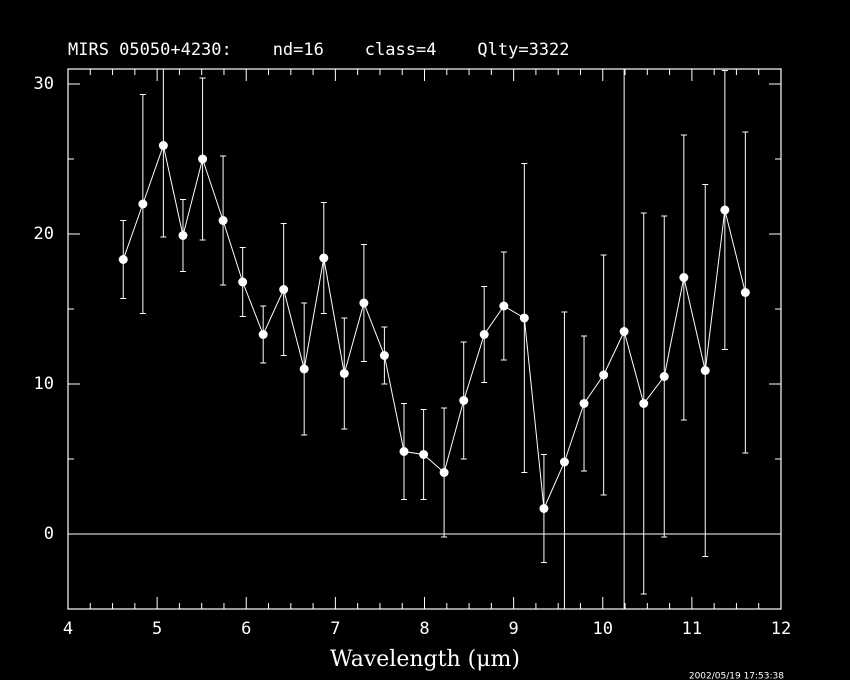  What do you see at coordinates (68, 629) in the screenshot?
I see `x-tick-label: 4` at bounding box center [68, 629].